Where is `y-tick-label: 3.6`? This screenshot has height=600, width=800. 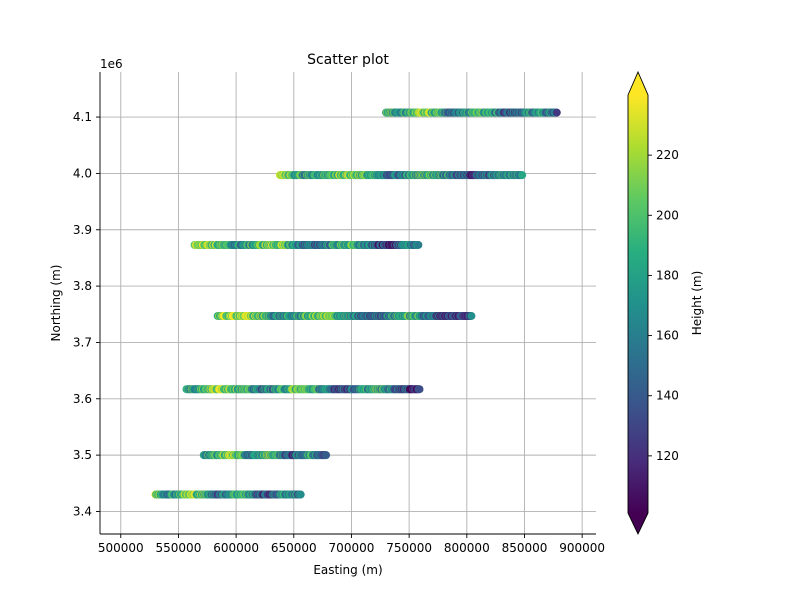
y-tick-label: 3.6 is located at coordinates (82, 399).